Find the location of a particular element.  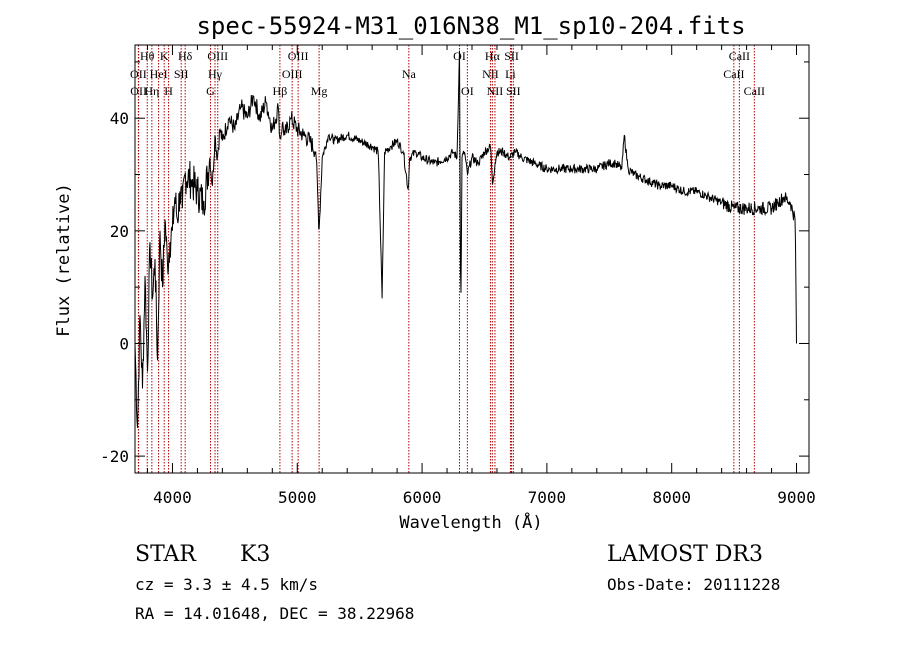

line-marker-label: H is located at coordinates (168, 91).